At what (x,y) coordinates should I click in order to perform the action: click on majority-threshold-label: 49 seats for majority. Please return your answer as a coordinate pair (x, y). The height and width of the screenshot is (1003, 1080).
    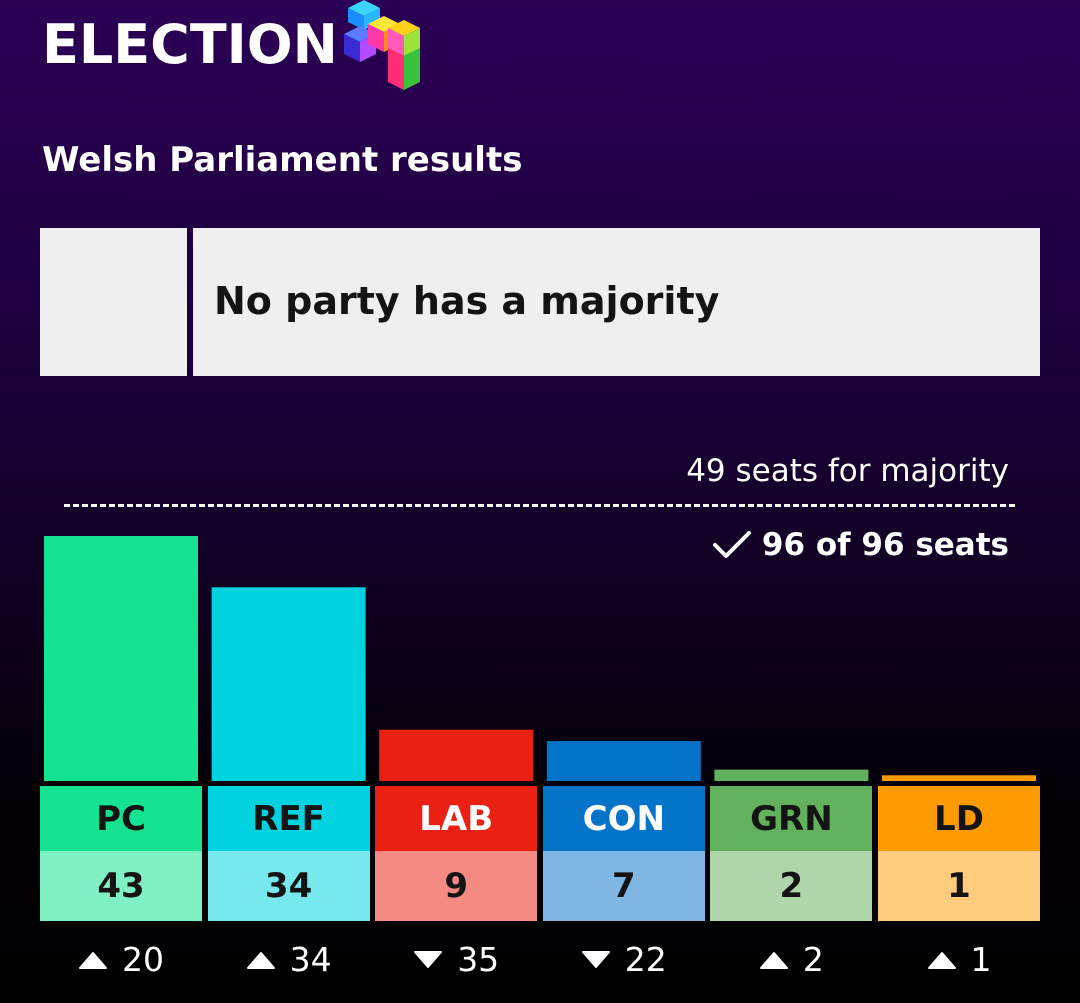
    Looking at the image, I should click on (847, 471).